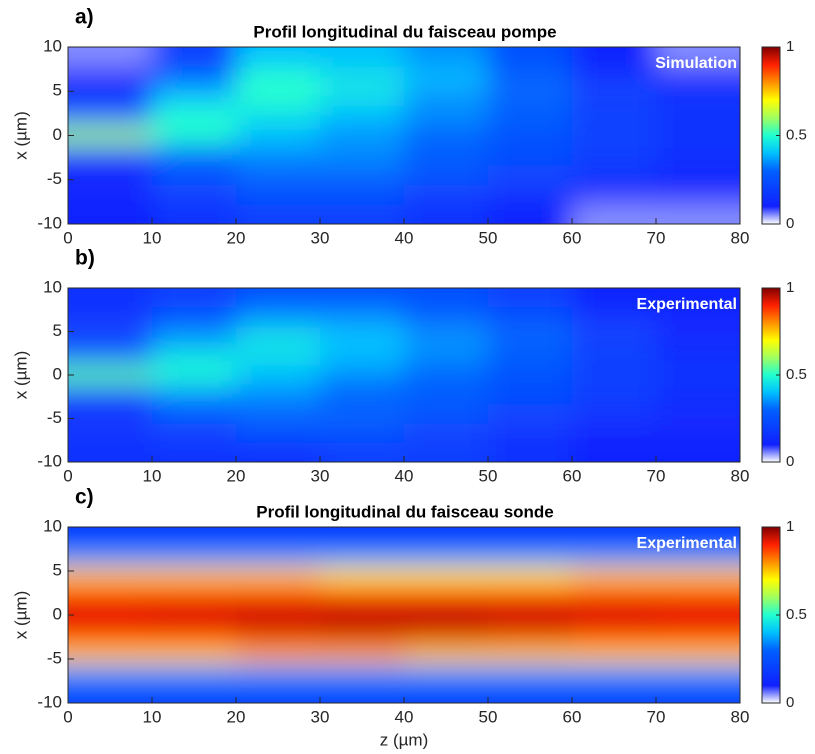  Describe the element at coordinates (236, 716) in the screenshot. I see `x-tick-label: 20` at that location.